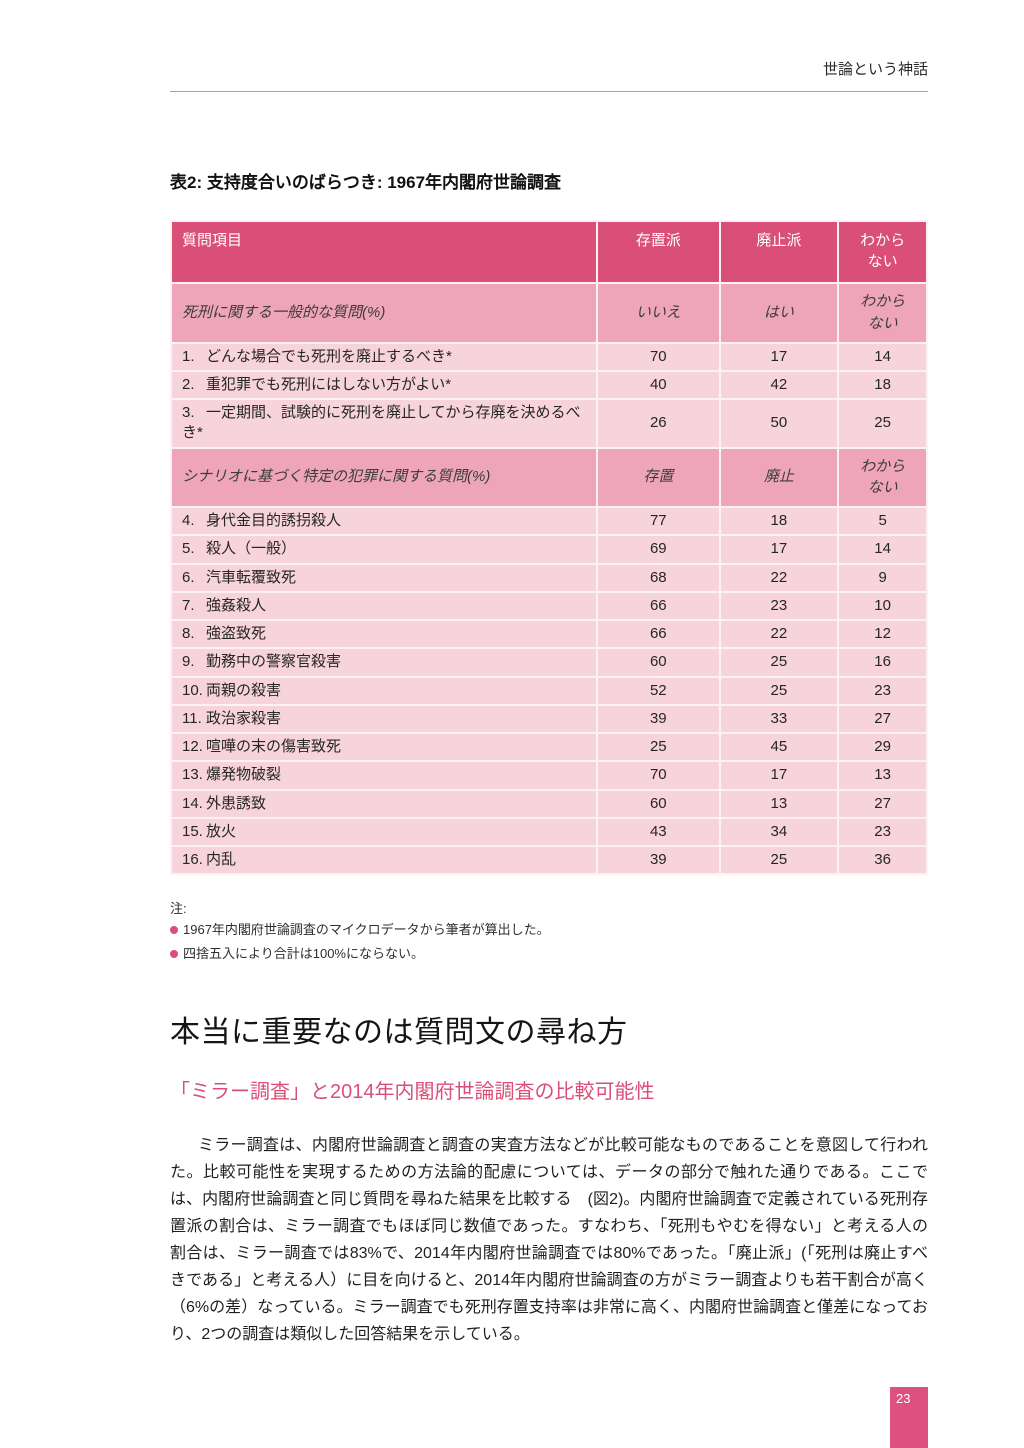  Describe the element at coordinates (384, 577) in the screenshot. I see `question-cell: 6. 汽車転覆致死` at that location.